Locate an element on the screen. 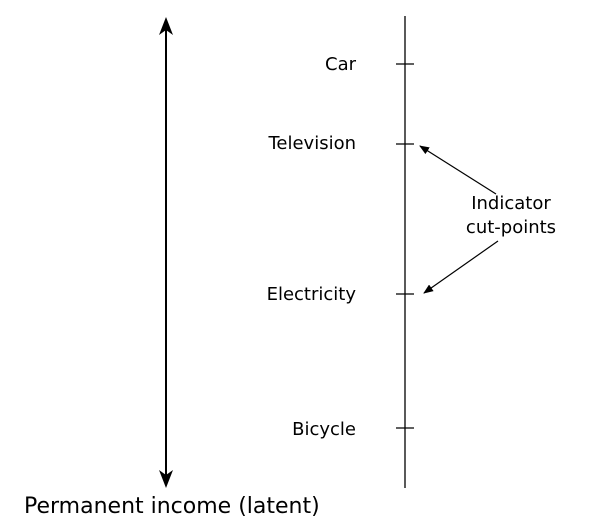 The width and height of the screenshot is (608, 528). cut-points-annotation: Indicator cut-points is located at coordinates (511, 216).